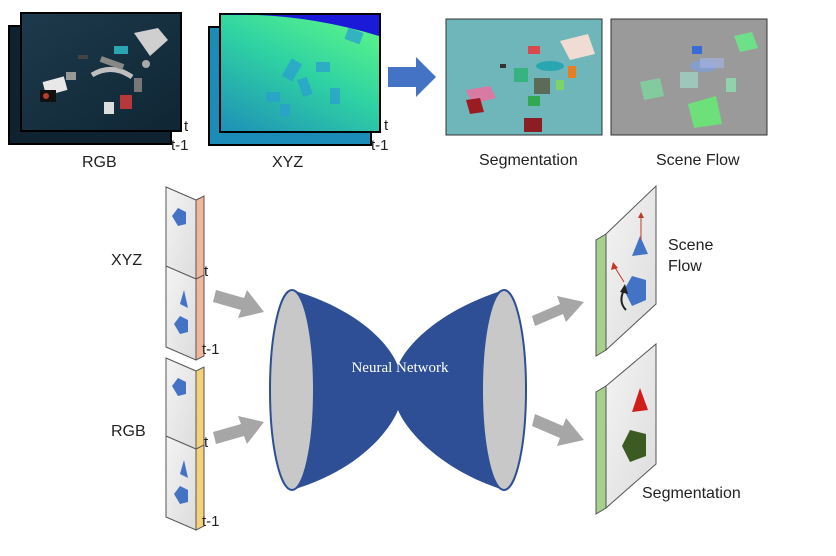 Image resolution: width=836 pixels, height=556 pixels. Describe the element at coordinates (635, 291) in the screenshot. I see `flow-pentagon` at that location.